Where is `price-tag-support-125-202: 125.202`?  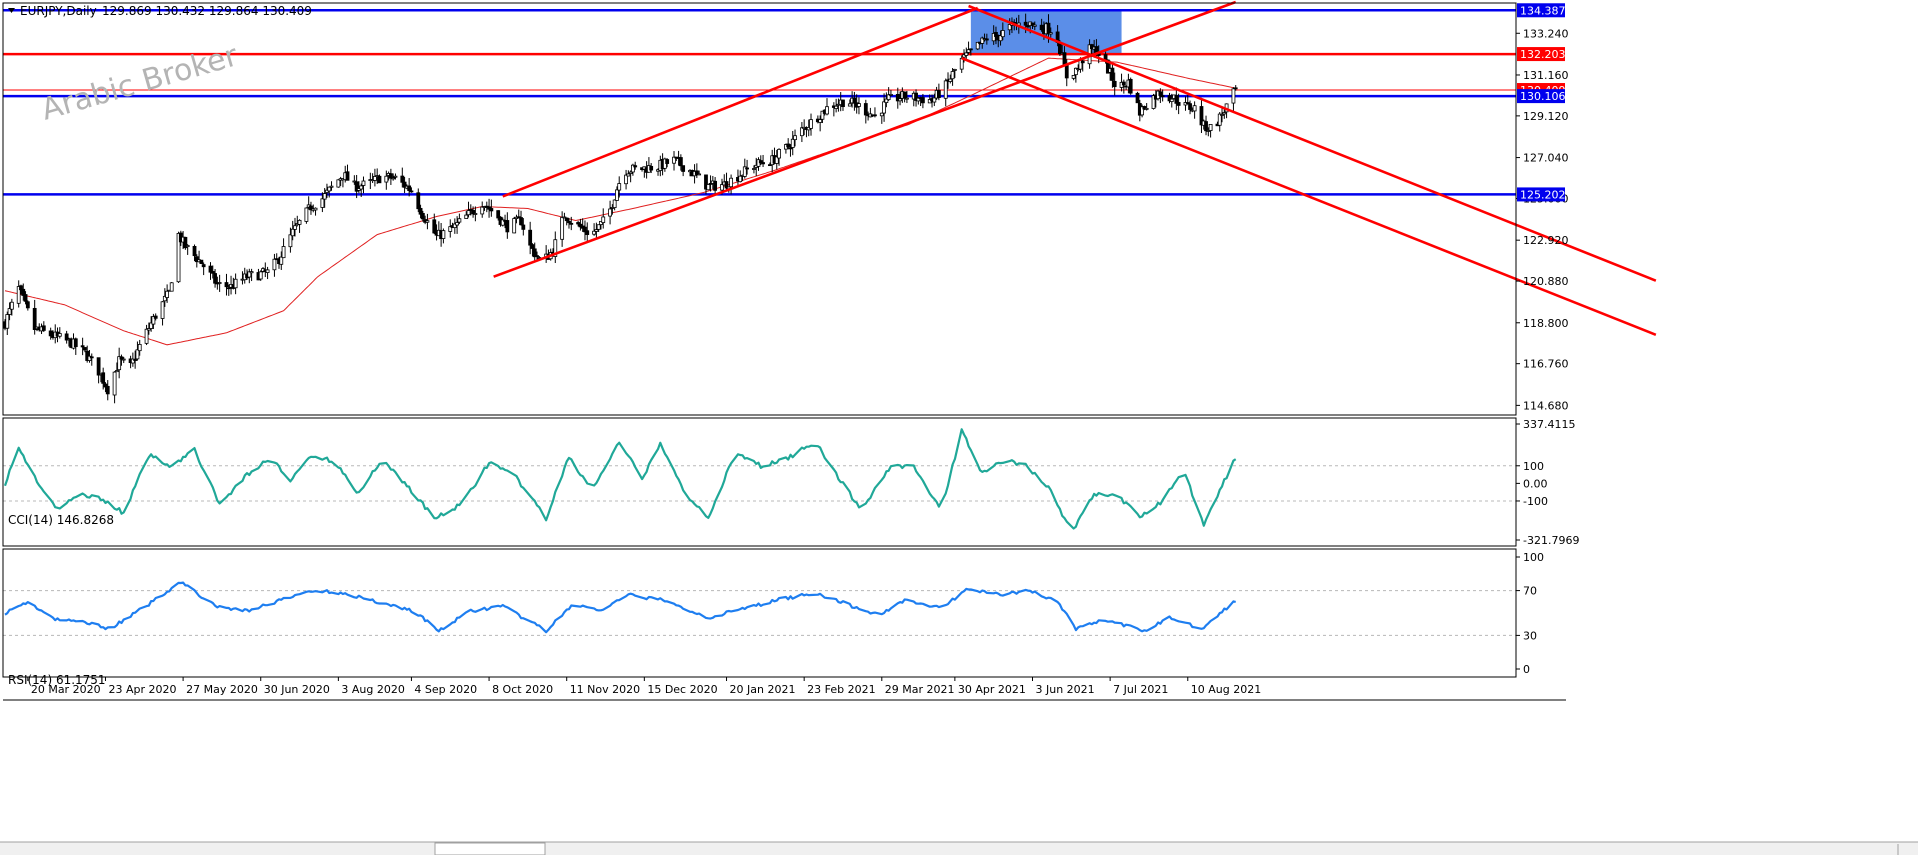
price-tag-support-125-202: 125.202 is located at coordinates (1541, 194).